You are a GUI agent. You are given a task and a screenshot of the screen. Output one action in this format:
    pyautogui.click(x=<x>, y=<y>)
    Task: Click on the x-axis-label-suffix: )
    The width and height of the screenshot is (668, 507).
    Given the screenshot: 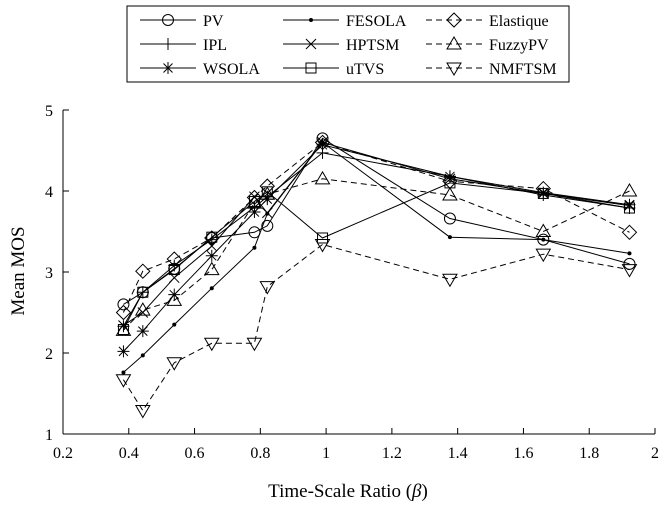 What is the action you would take?
    pyautogui.click(x=425, y=491)
    